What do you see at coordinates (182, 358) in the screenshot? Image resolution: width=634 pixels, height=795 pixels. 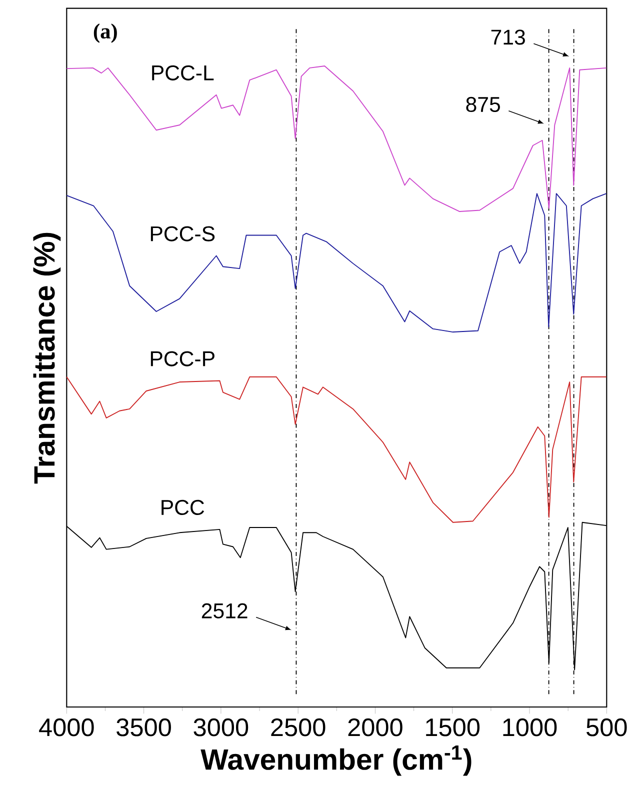 I see `series-label: PCC-P` at bounding box center [182, 358].